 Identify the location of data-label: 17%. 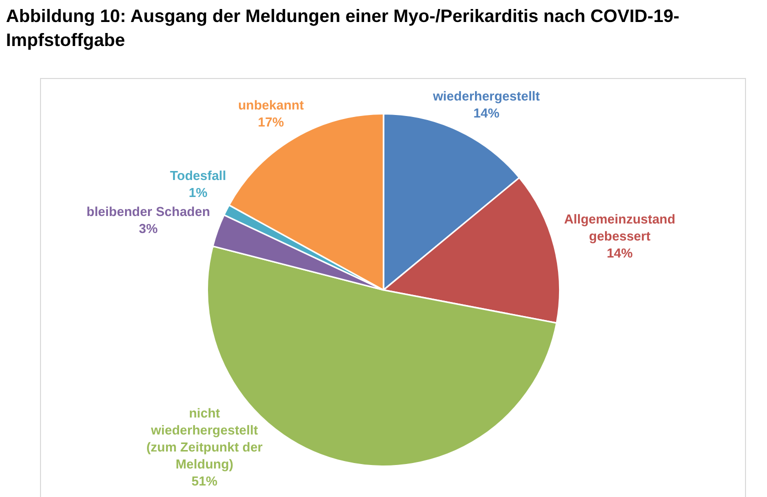
(271, 122).